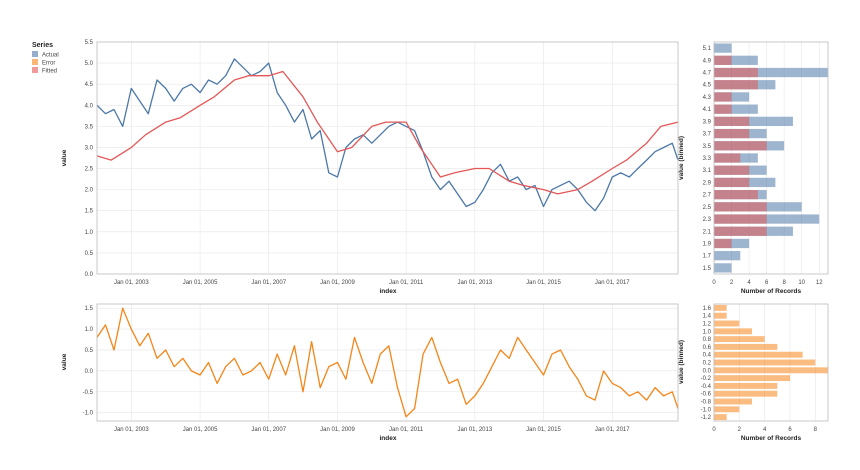 The image size is (860, 470). Describe the element at coordinates (790, 430) in the screenshot. I see `error-hist-x-tick-label: 6` at that location.